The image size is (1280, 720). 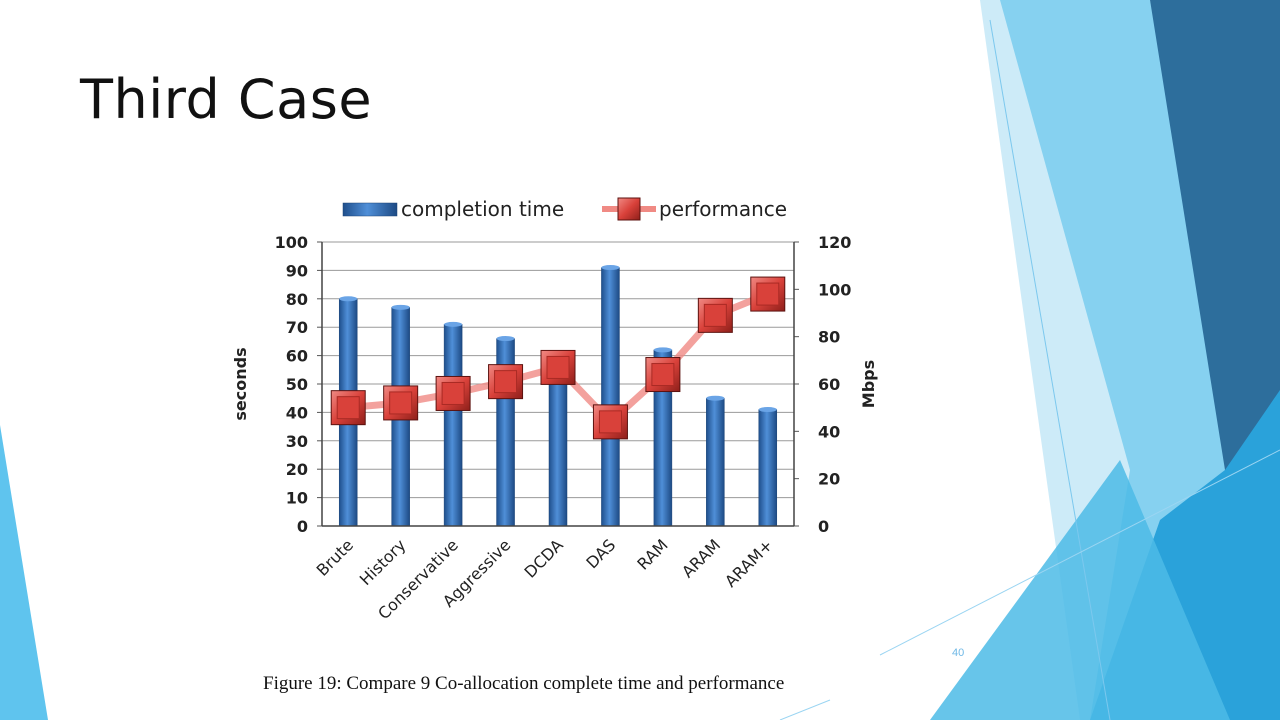 I want to click on legend: completion time performance, so click(x=564, y=209).